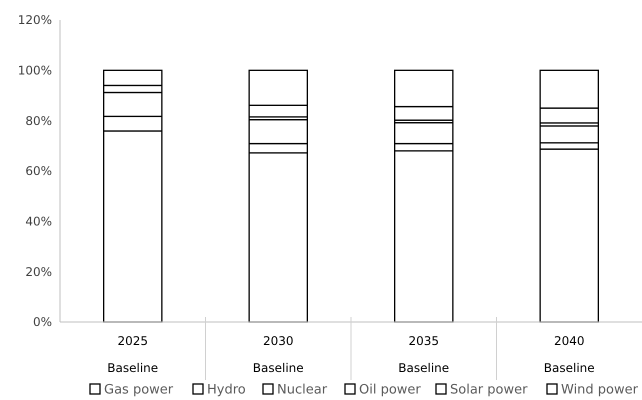 This screenshot has height=400, width=642. Describe the element at coordinates (569, 354) in the screenshot. I see `x-tick-label: 2040 Baseline` at that location.